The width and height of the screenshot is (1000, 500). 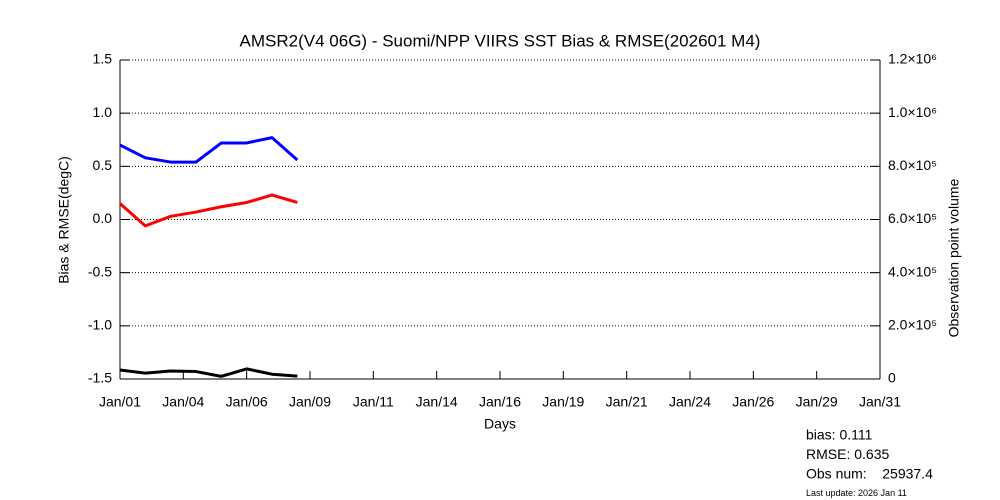 What do you see at coordinates (100, 271) in the screenshot?
I see `y-tick-label: -0.5` at bounding box center [100, 271].